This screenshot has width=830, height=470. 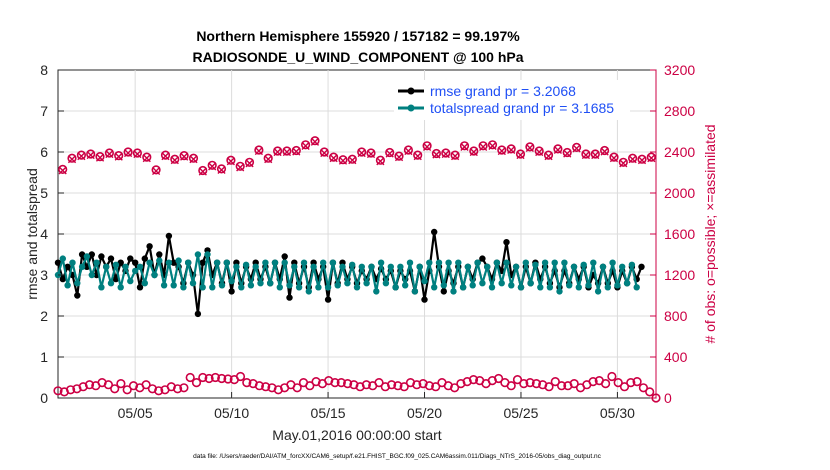 I want to click on x-tick-label: 05/30, so click(x=617, y=413).